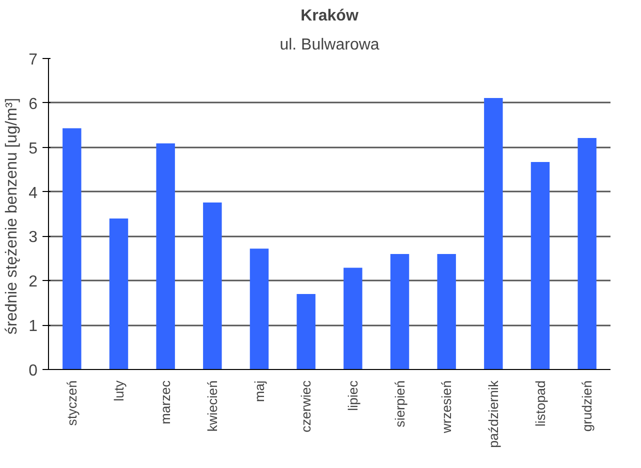  I want to click on y-tick-label: 7, so click(33, 60).